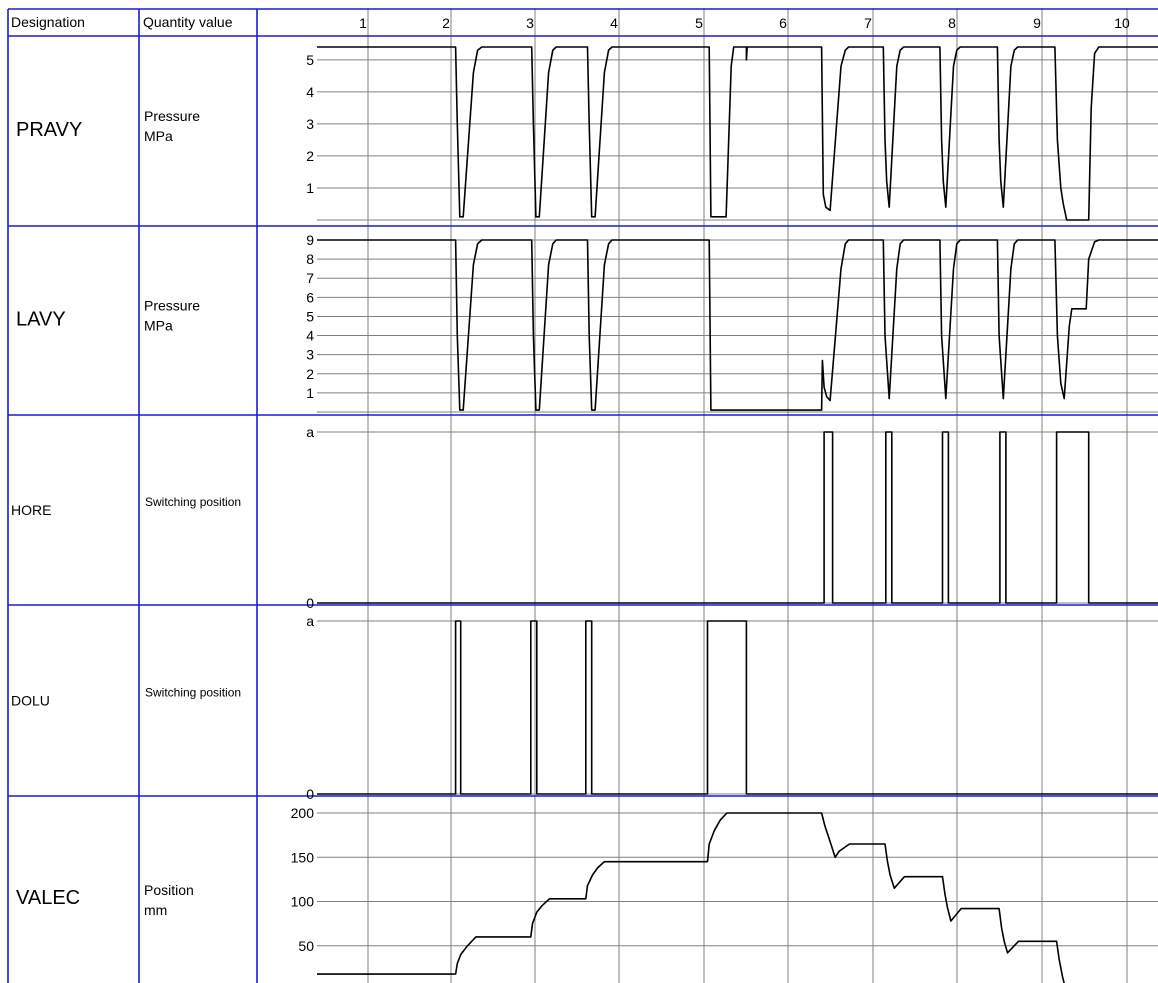  Describe the element at coordinates (48, 898) in the screenshot. I see `designation-valec: VALEC` at that location.